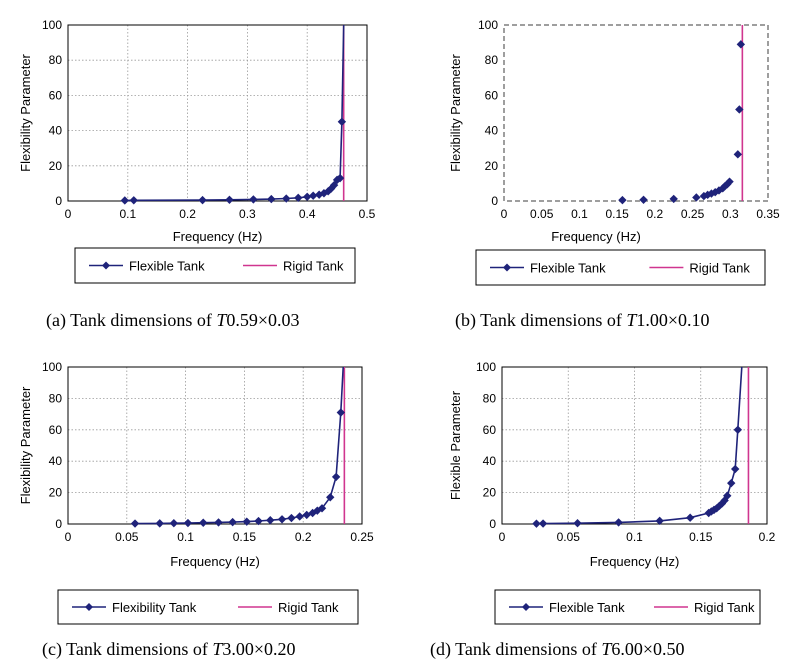 This screenshot has width=800, height=669. What do you see at coordinates (768, 214) in the screenshot?
I see `x-tick-label: 0.35` at bounding box center [768, 214].